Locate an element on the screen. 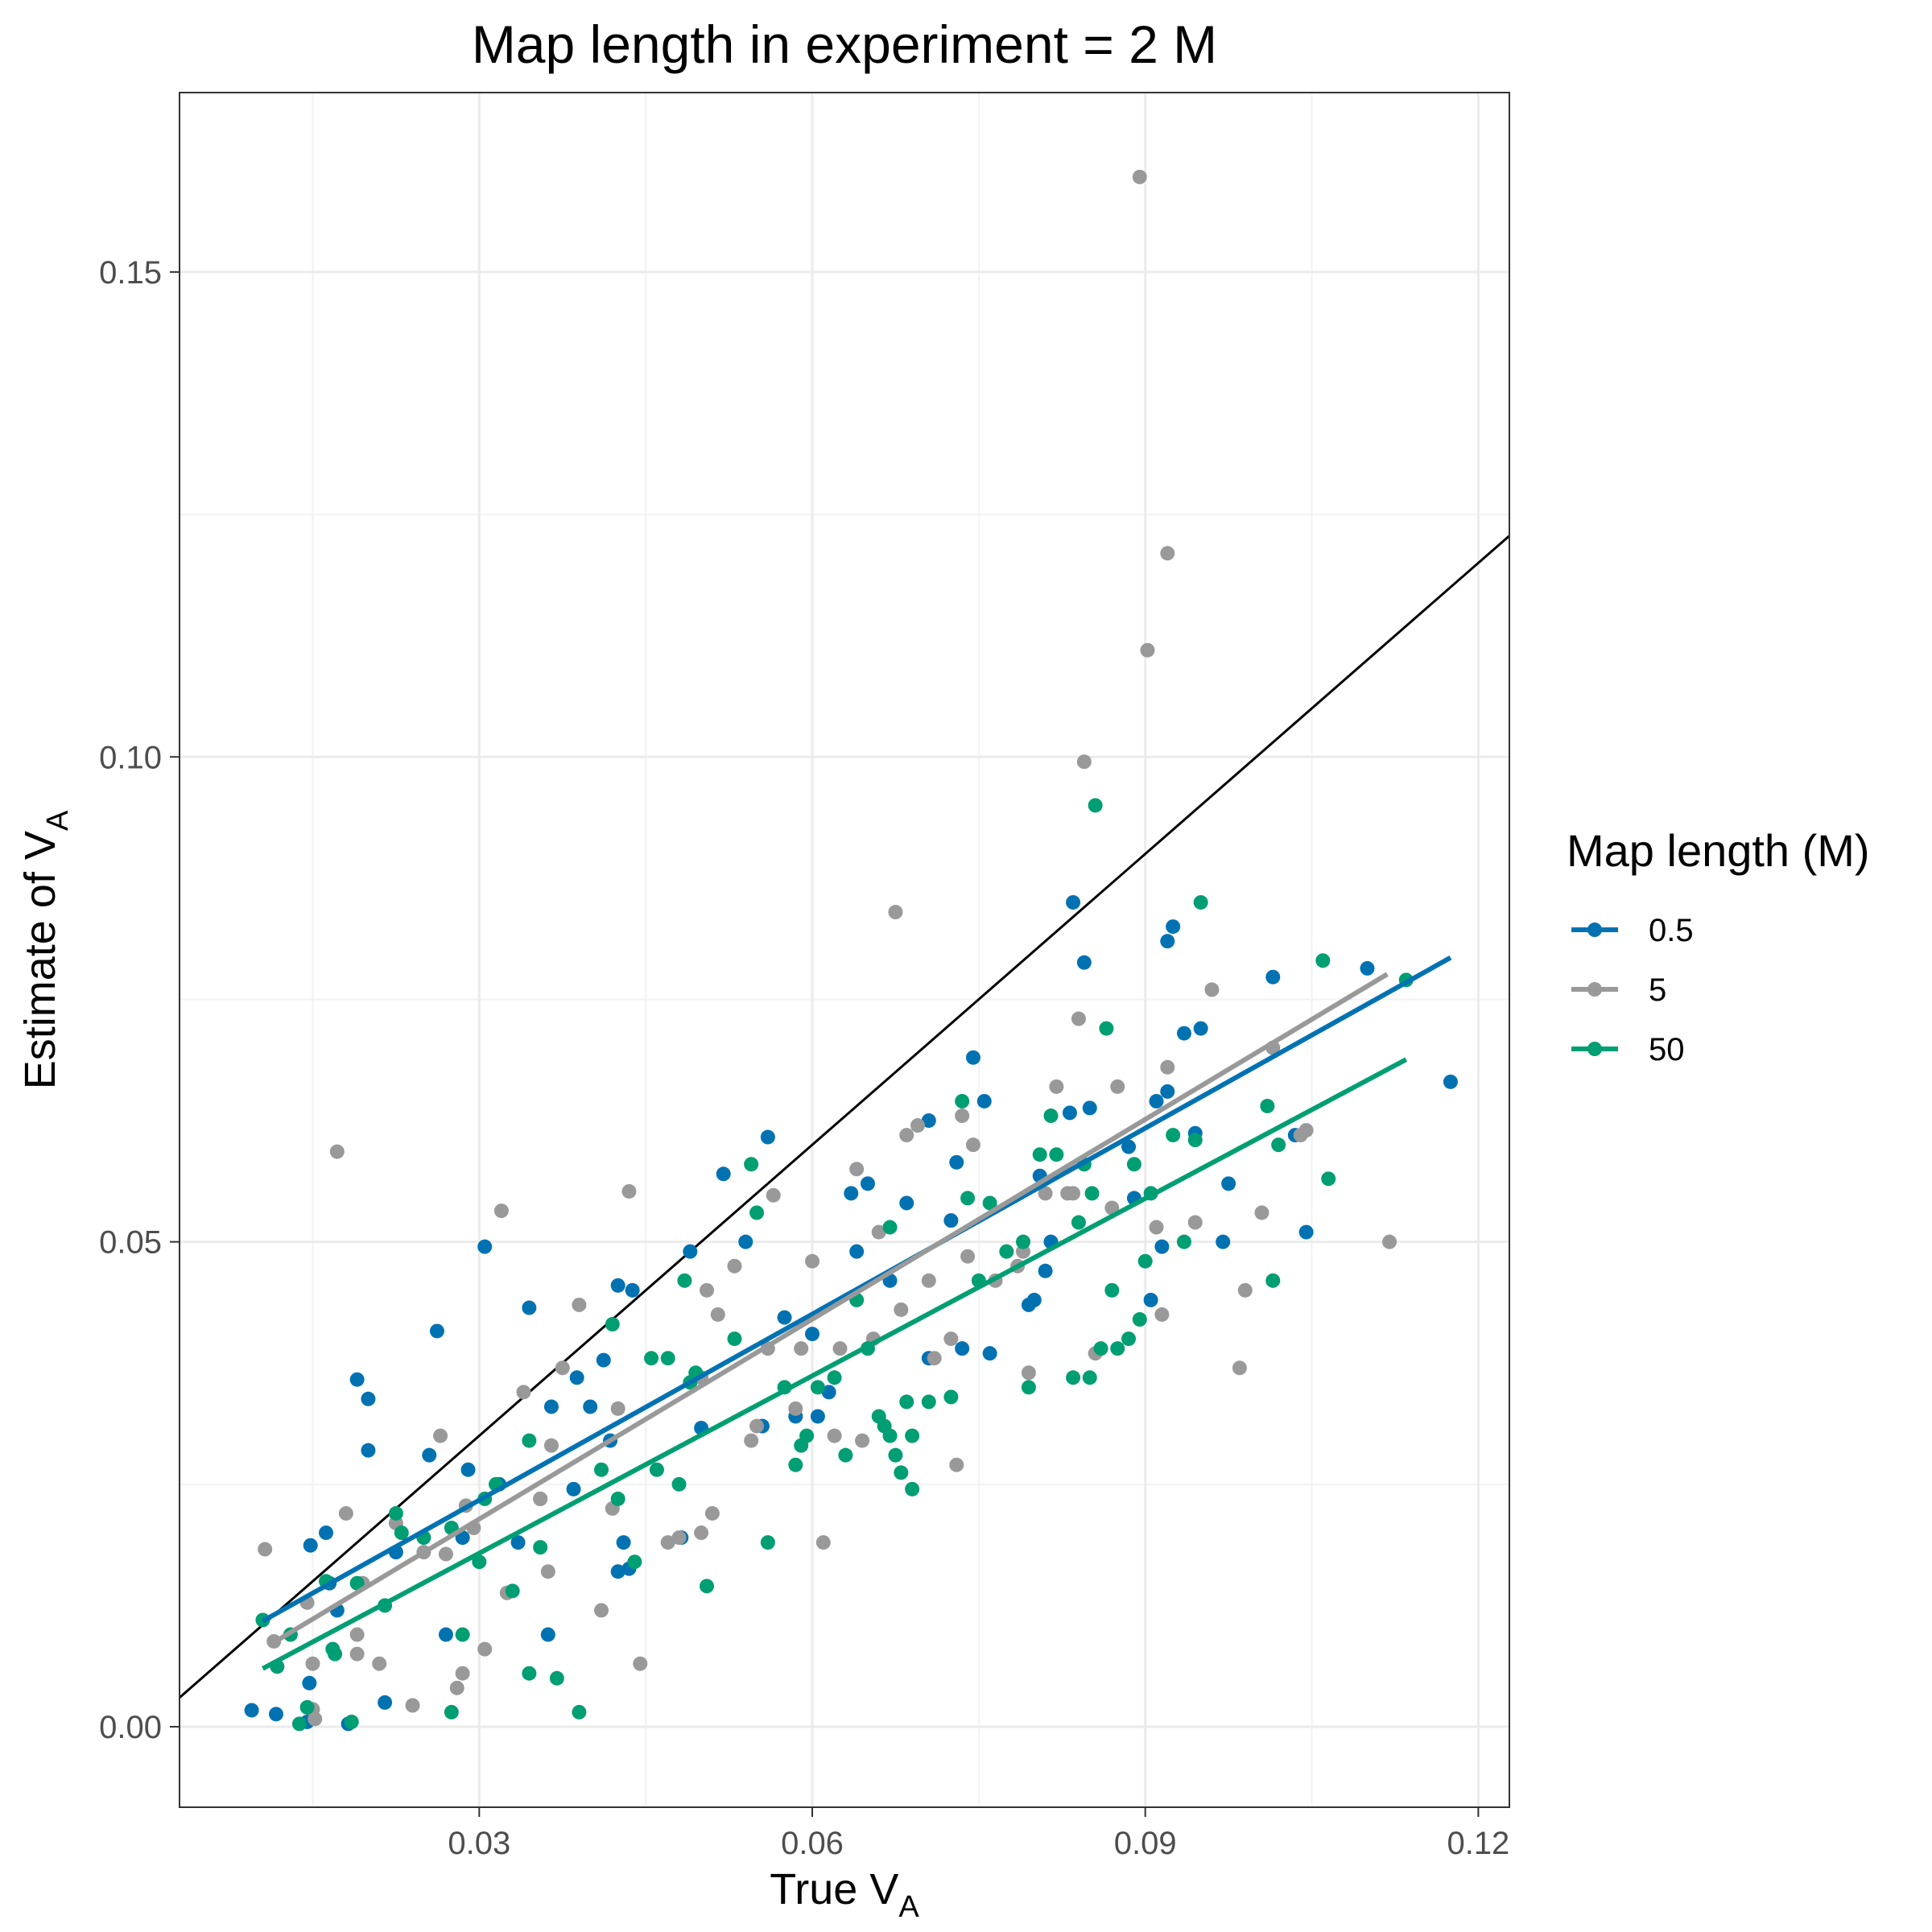 This screenshot has height=1932, width=1932. y-axis-title-main: Estimate of V is located at coordinates (40, 960).